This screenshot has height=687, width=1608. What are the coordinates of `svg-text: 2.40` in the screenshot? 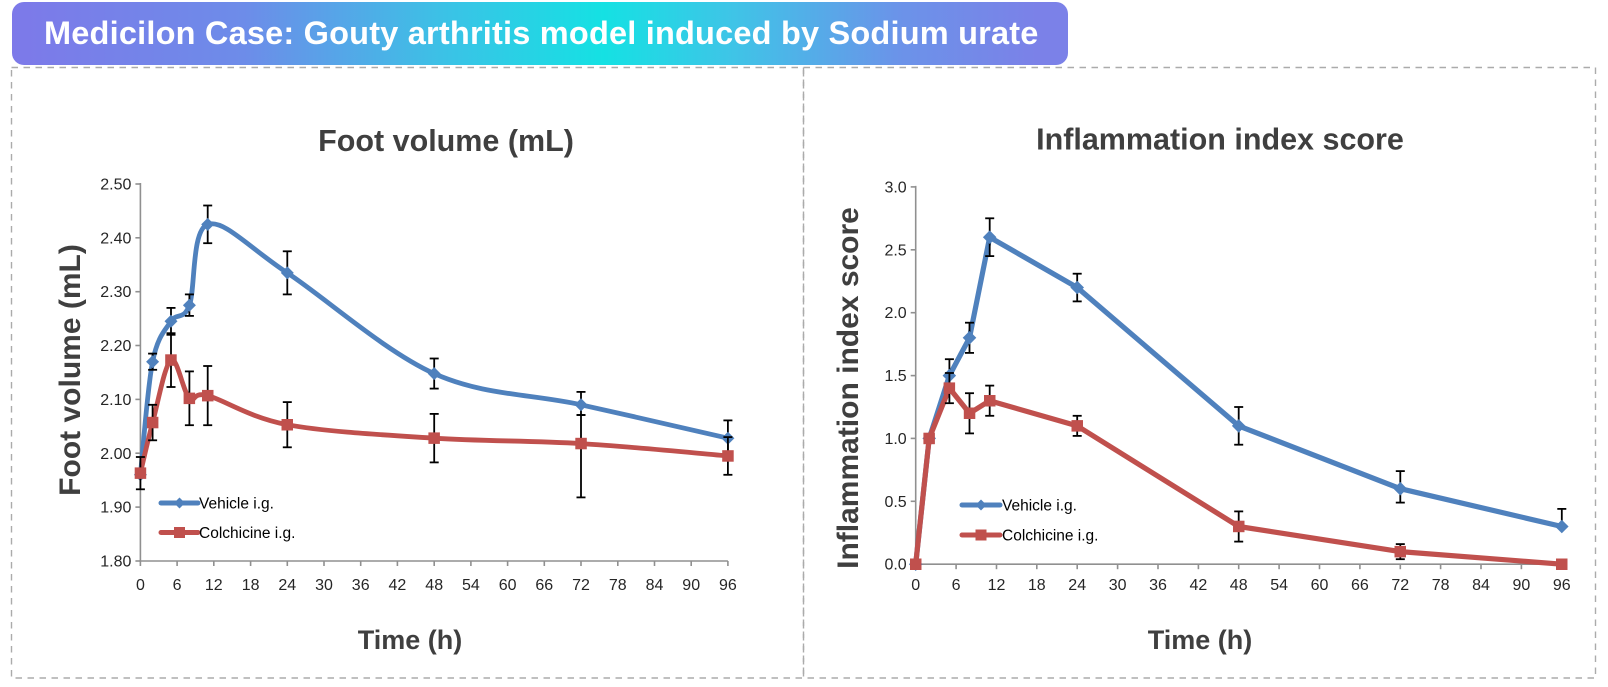 It's located at (115, 238).